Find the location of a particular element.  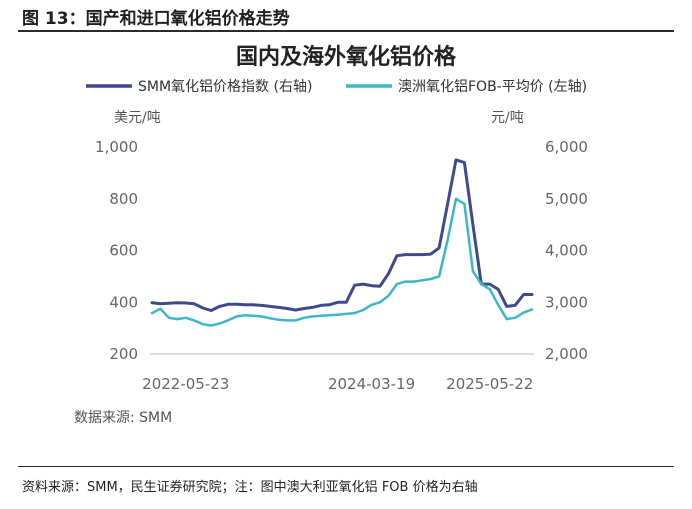

top-divider is located at coordinates (346, 31).